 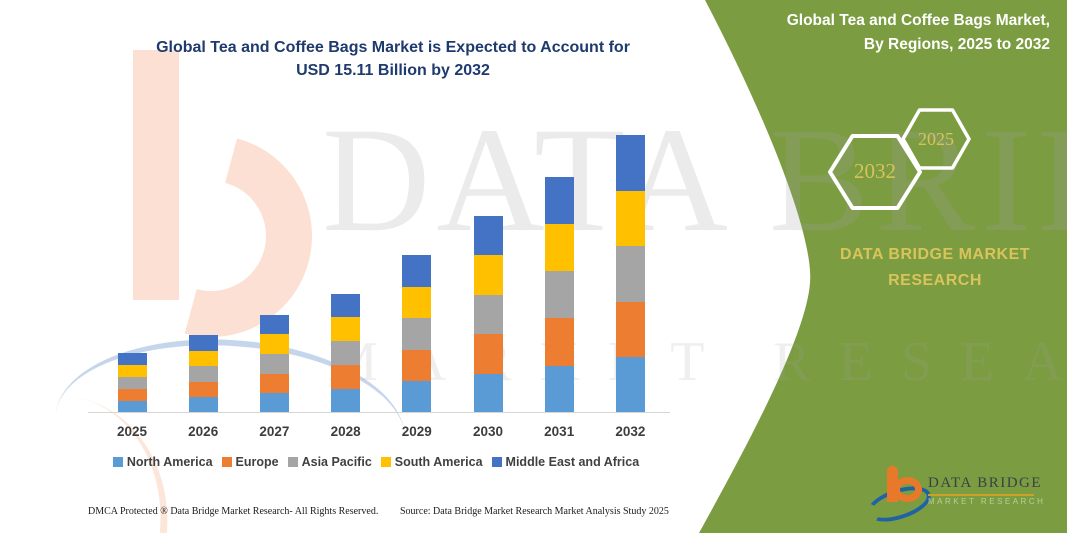 I want to click on x-axis-label: 2030, so click(x=488, y=431).